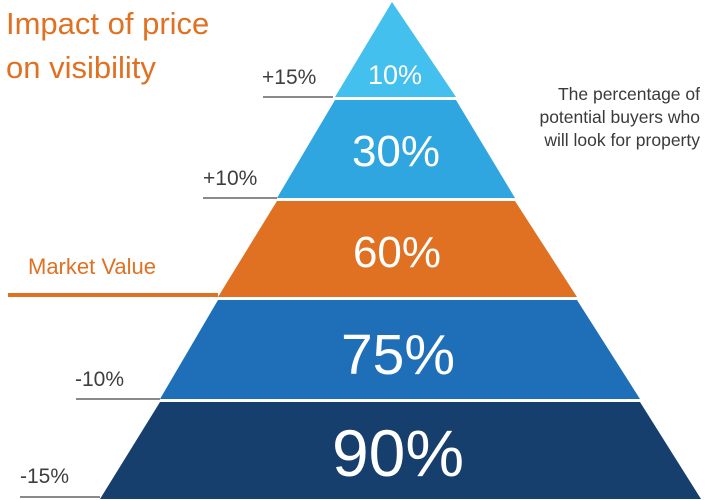 The image size is (712, 500). I want to click on price-change-minus10: -10%, so click(100, 379).